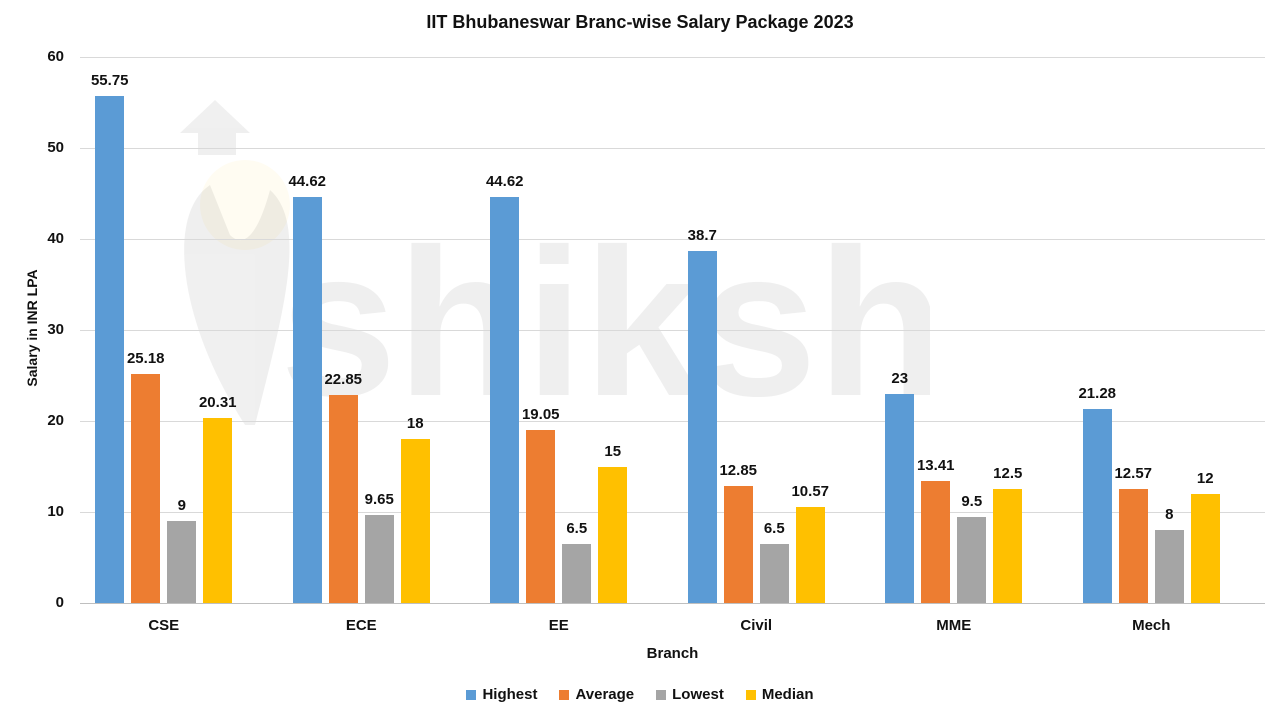  I want to click on legend-item-average: Average, so click(596, 694).